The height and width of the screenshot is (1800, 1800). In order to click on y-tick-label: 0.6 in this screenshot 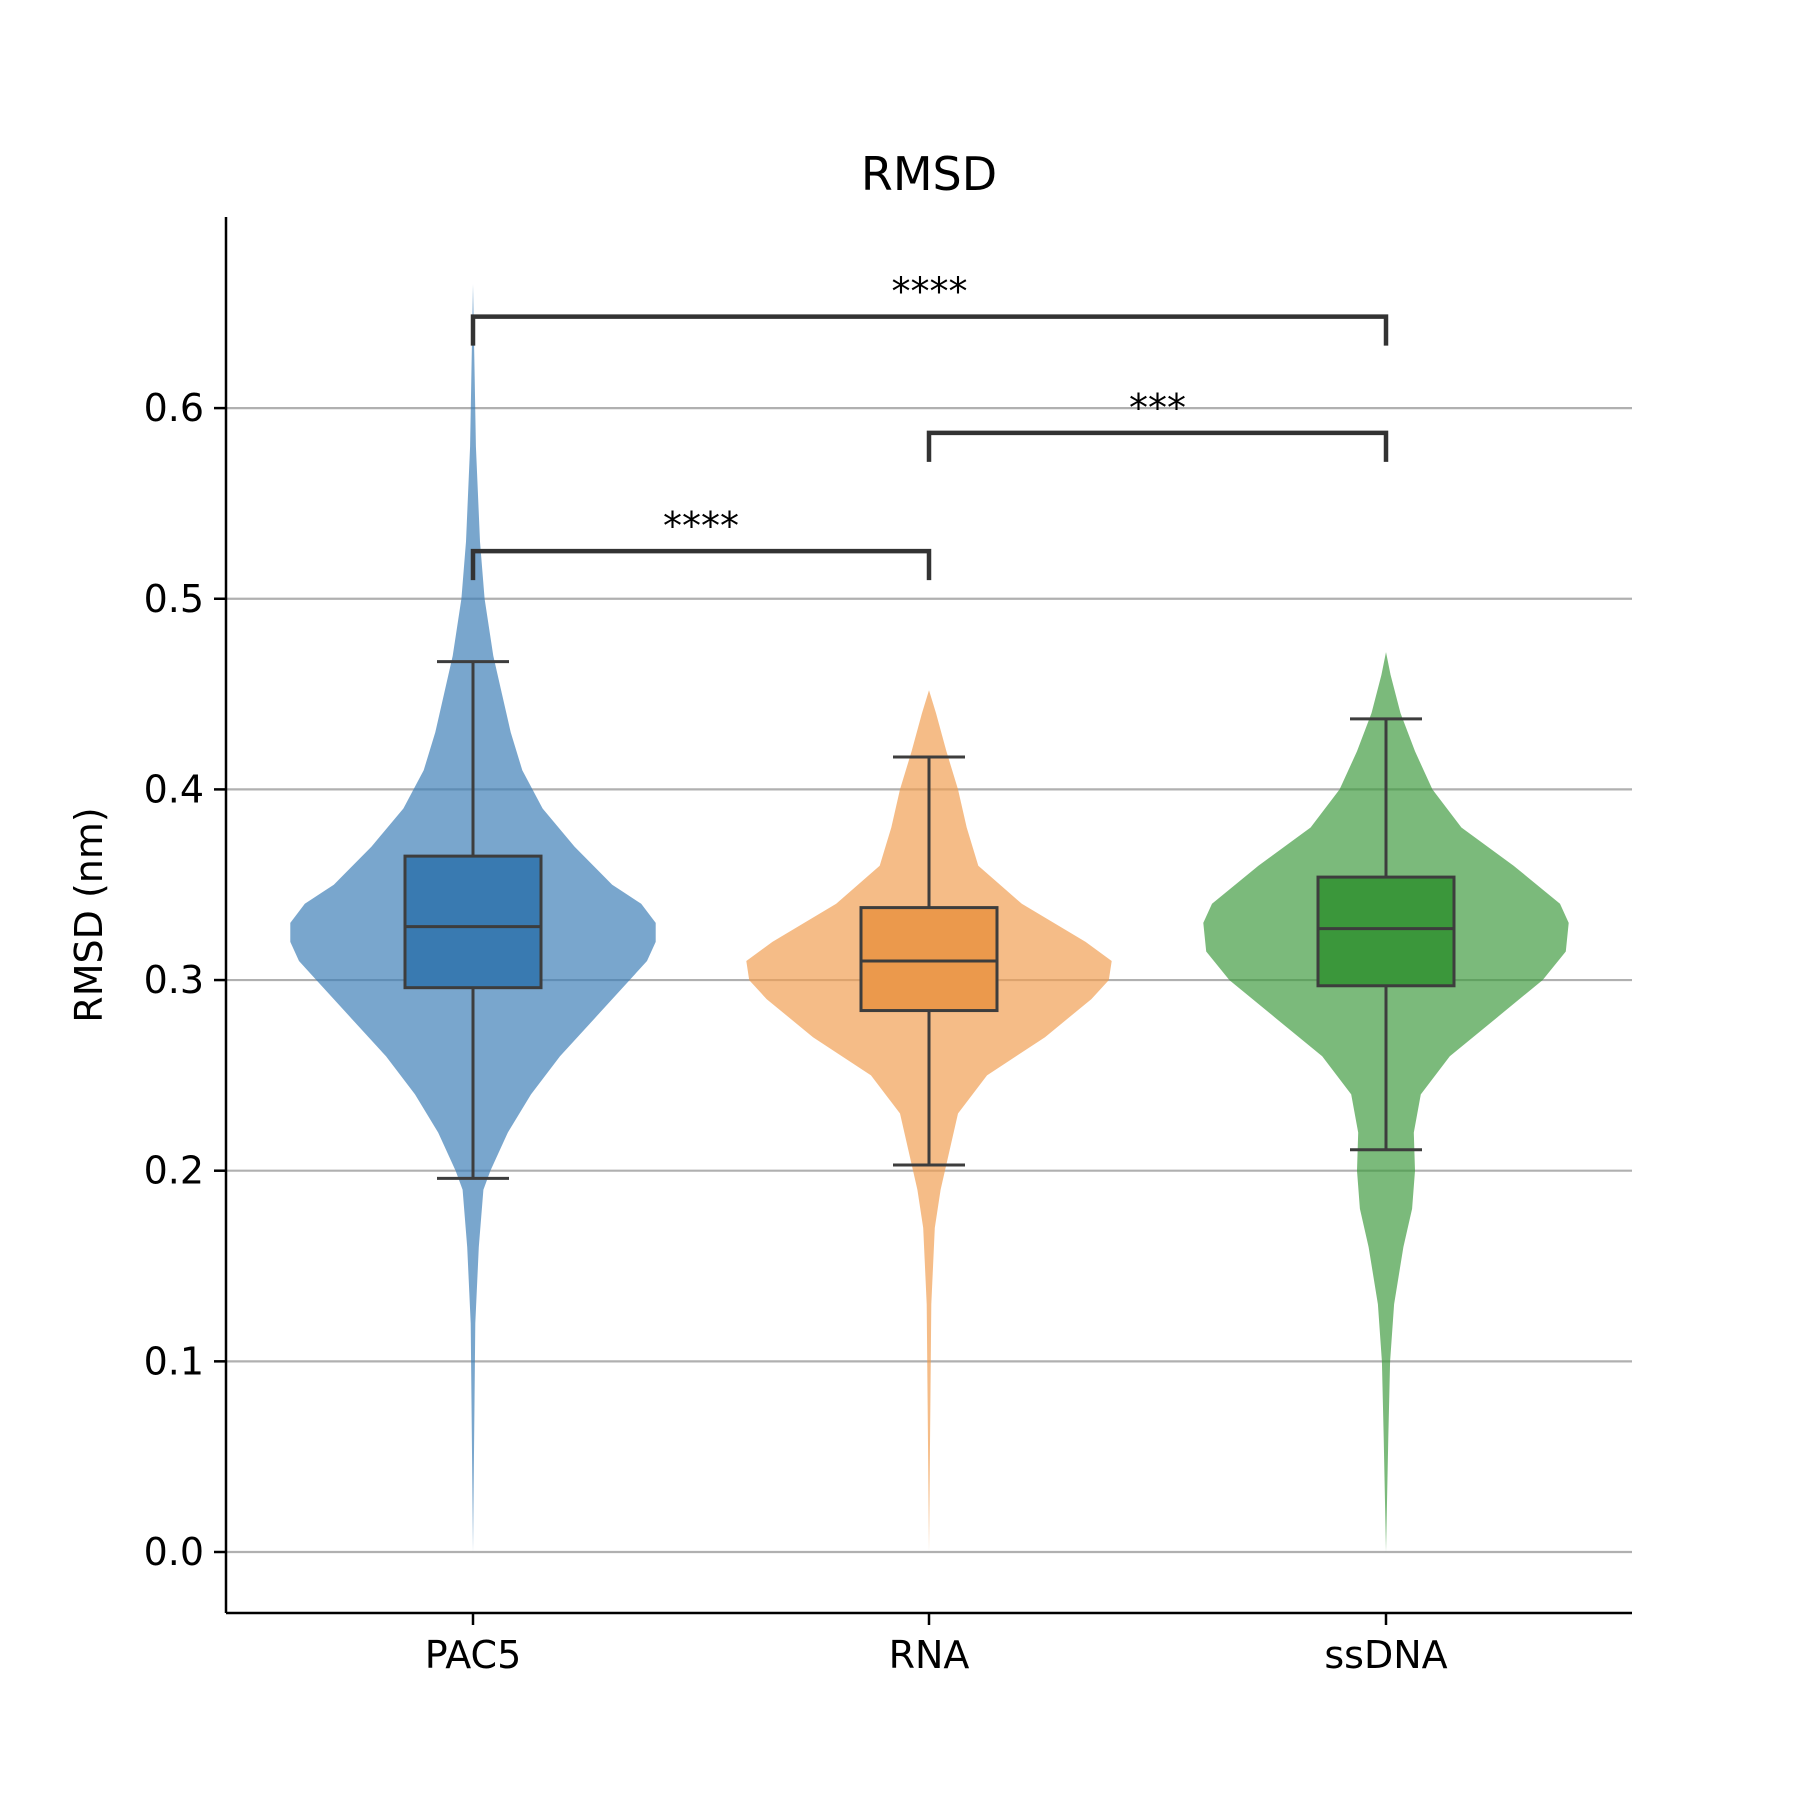, I will do `click(174, 408)`.